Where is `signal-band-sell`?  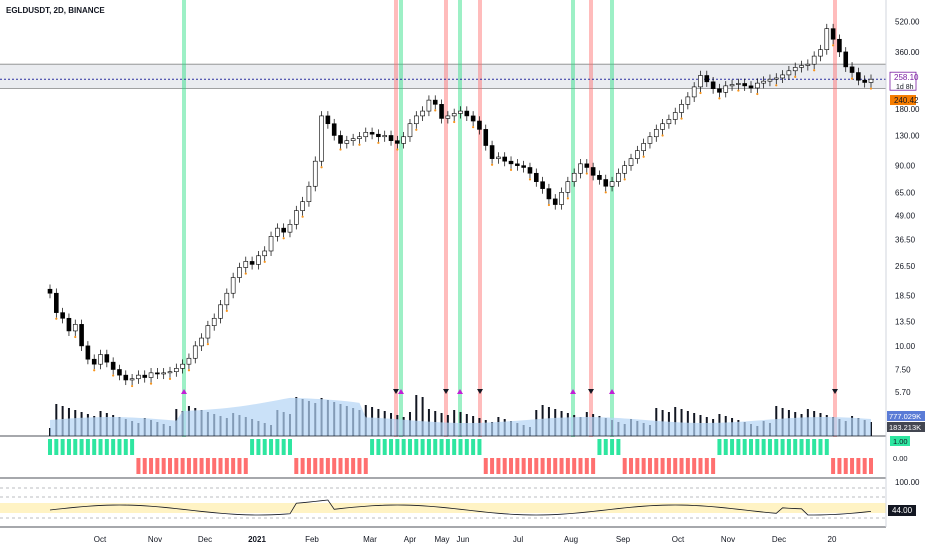
signal-band-sell is located at coordinates (396, 218).